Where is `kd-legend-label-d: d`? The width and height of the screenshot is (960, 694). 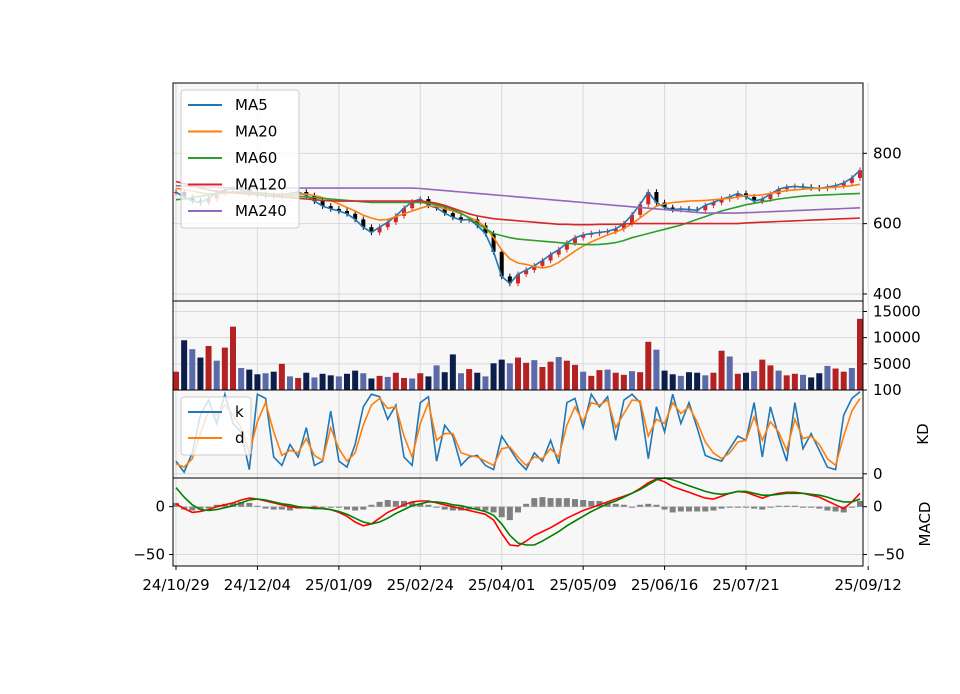
kd-legend-label-d: d is located at coordinates (240, 438).